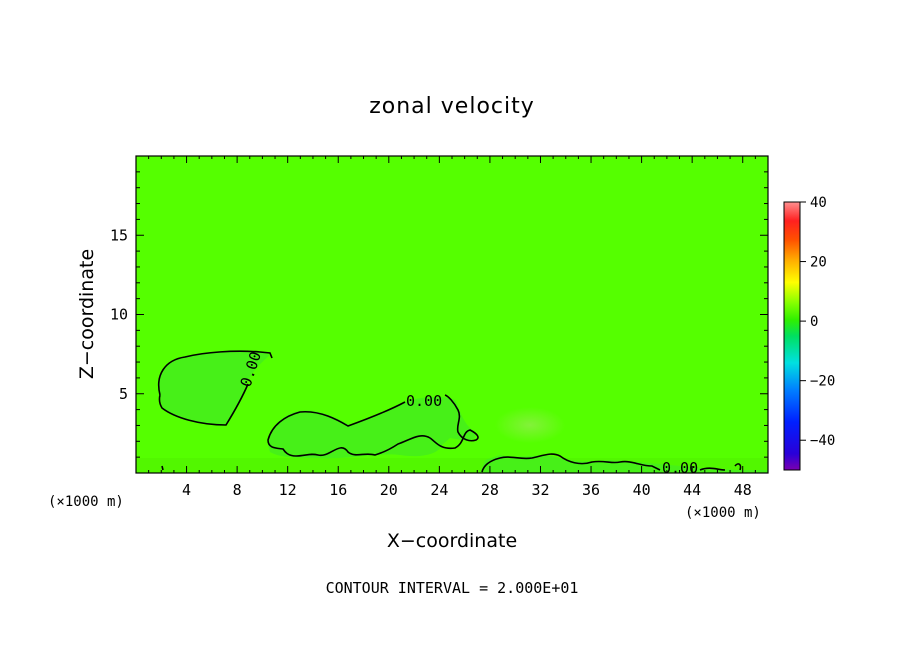 The height and width of the screenshot is (654, 904). I want to click on y-tick-label: 10, so click(119, 315).